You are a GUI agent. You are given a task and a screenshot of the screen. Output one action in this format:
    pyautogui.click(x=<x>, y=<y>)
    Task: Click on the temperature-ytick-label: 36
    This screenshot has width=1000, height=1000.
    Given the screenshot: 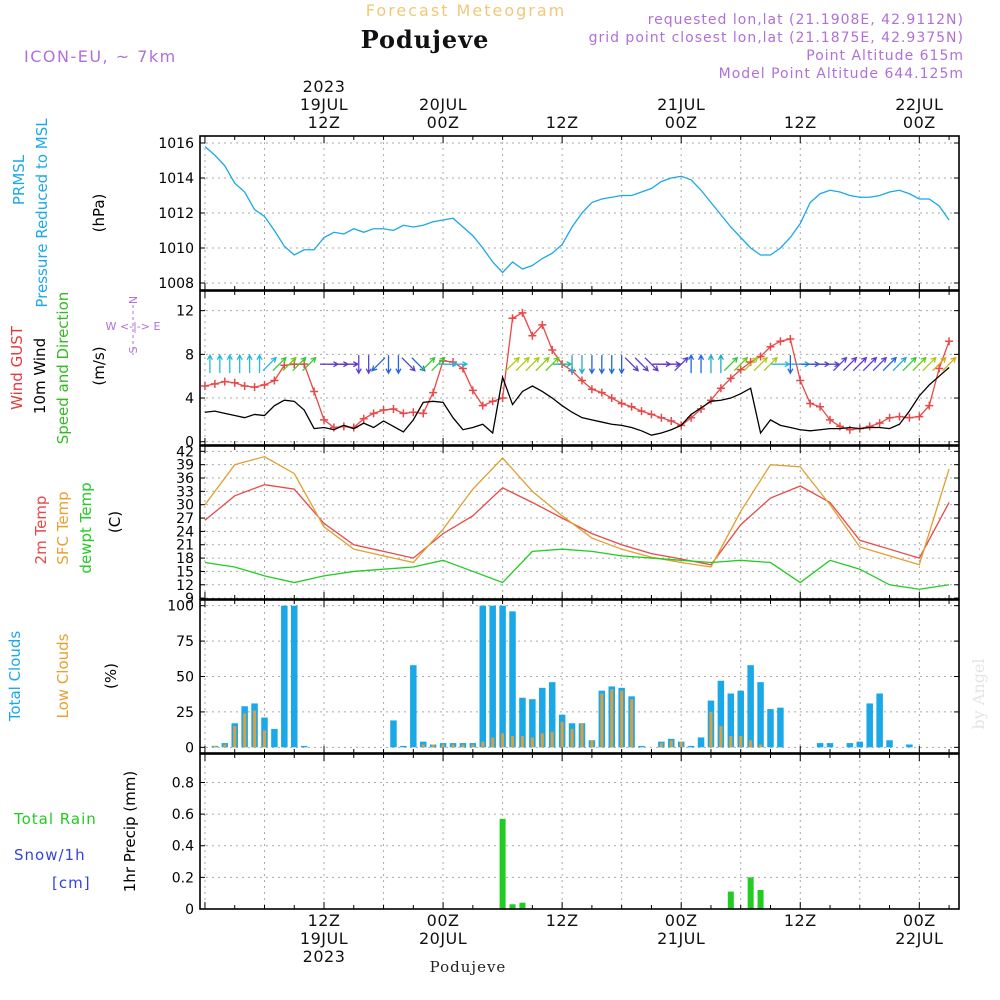 What is the action you would take?
    pyautogui.click(x=185, y=479)
    